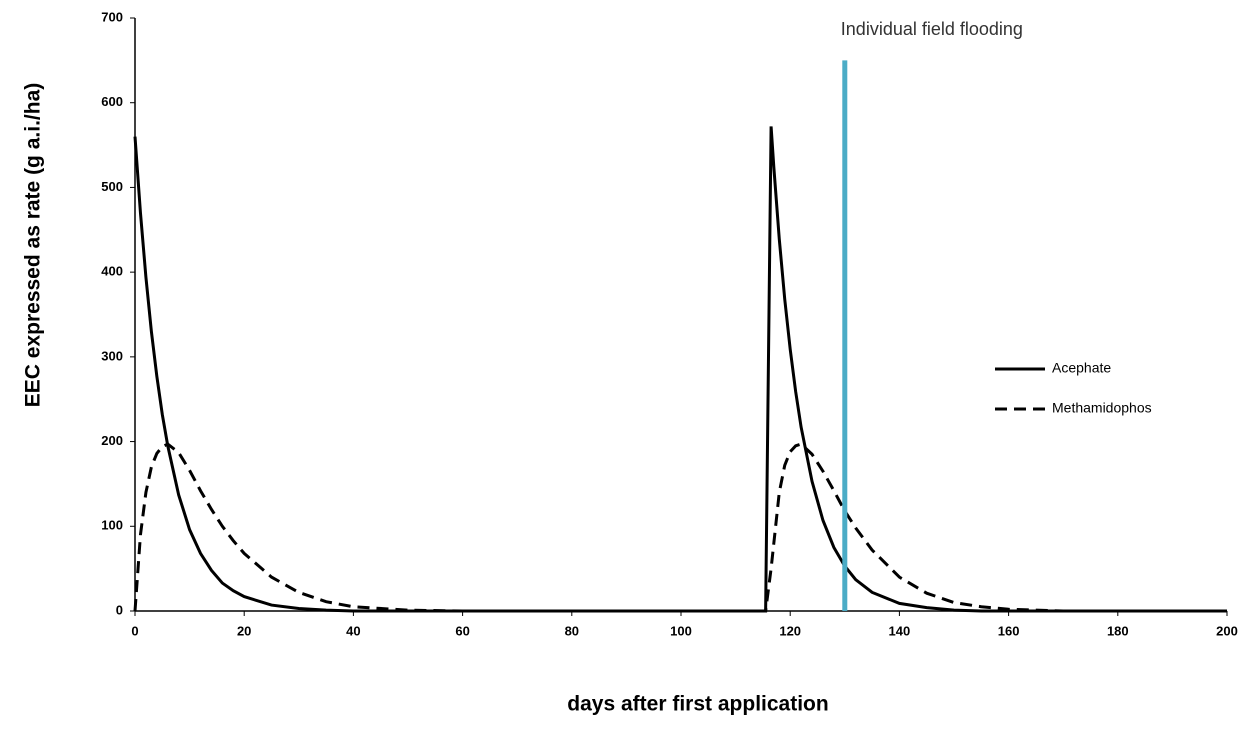 The image size is (1242, 749). Describe the element at coordinates (244, 630) in the screenshot. I see `x-tick-label: 20` at that location.